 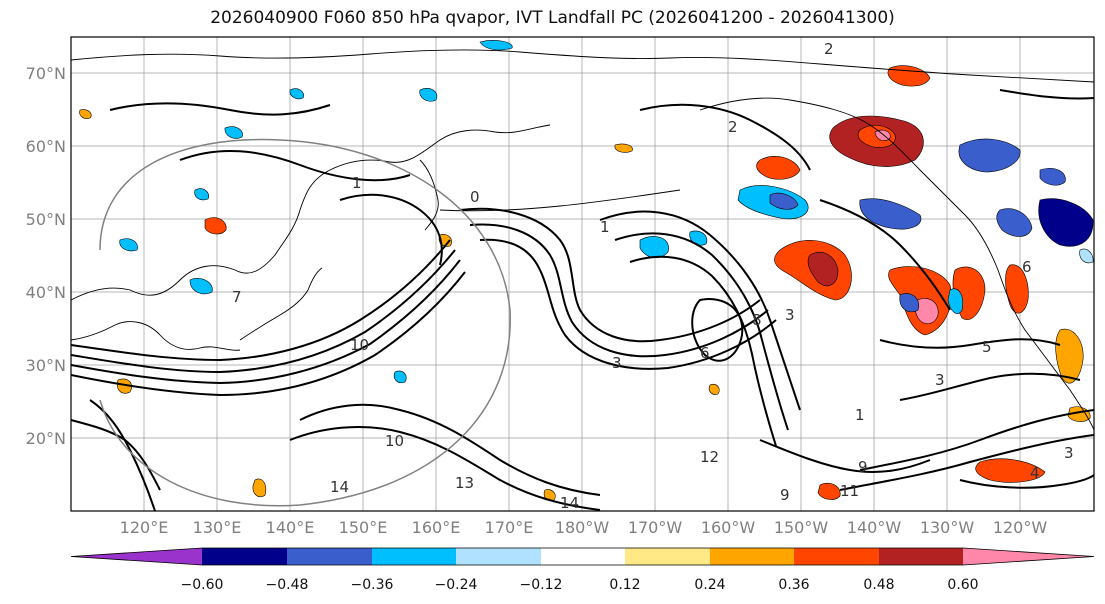 I want to click on lon-label: 160°W, so click(x=728, y=527).